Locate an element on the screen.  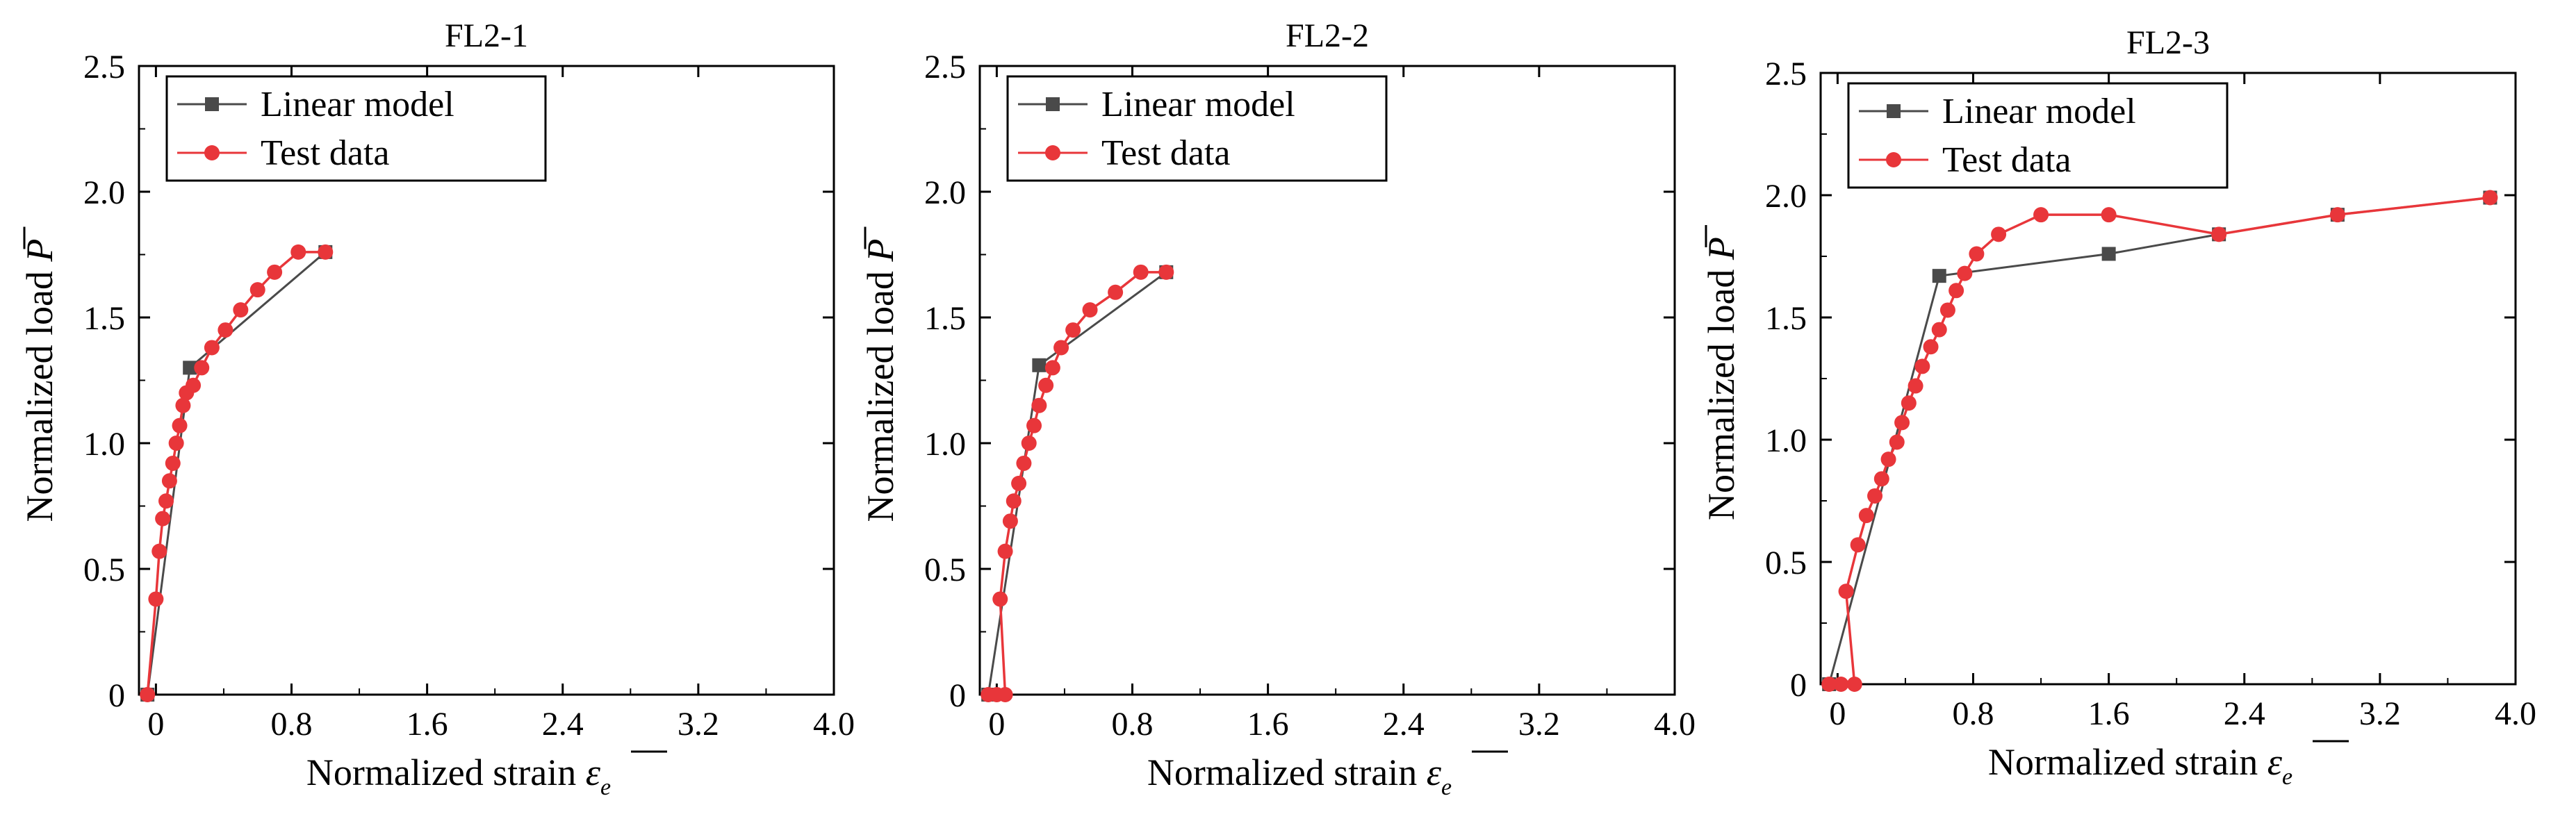
chart-title: FL2-2 is located at coordinates (1327, 35).